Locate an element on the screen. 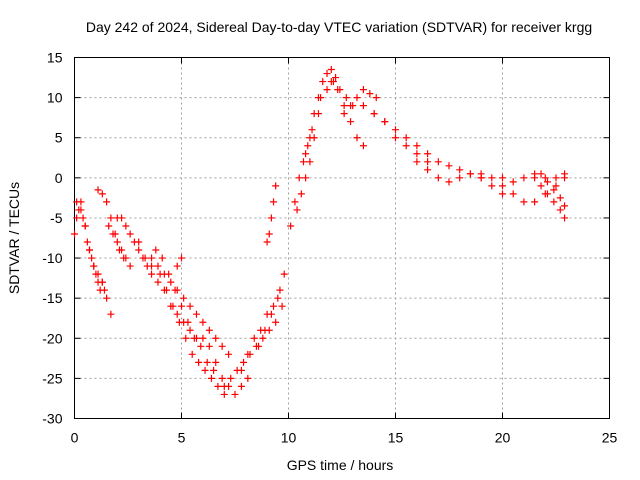 Image resolution: width=640 pixels, height=480 pixels. x-axis-label: GPS time / hours is located at coordinates (340, 465).